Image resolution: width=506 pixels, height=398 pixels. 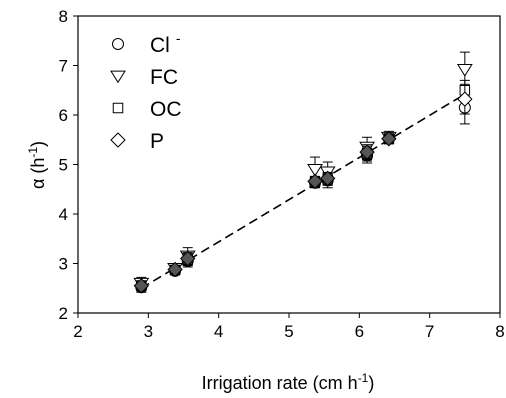 I want to click on x-tick-label: 7, so click(x=429, y=331).